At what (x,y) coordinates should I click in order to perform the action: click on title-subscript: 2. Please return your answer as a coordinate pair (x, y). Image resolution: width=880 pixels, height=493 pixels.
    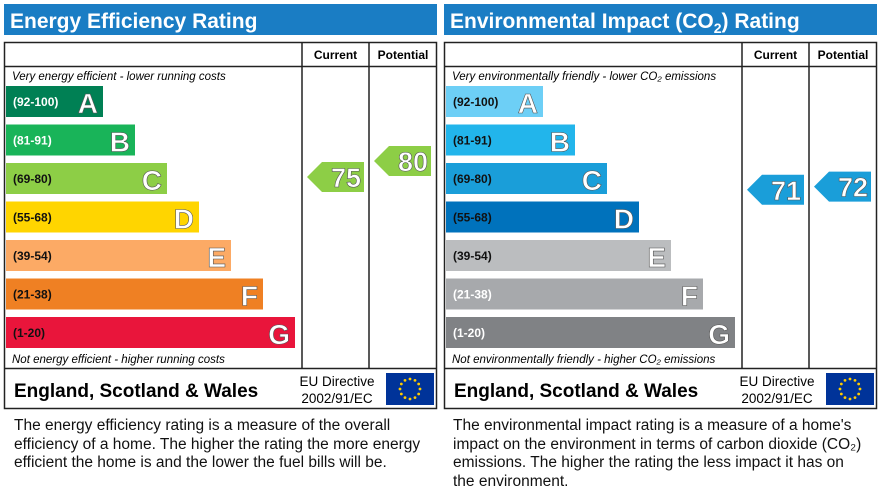
    Looking at the image, I should click on (718, 28).